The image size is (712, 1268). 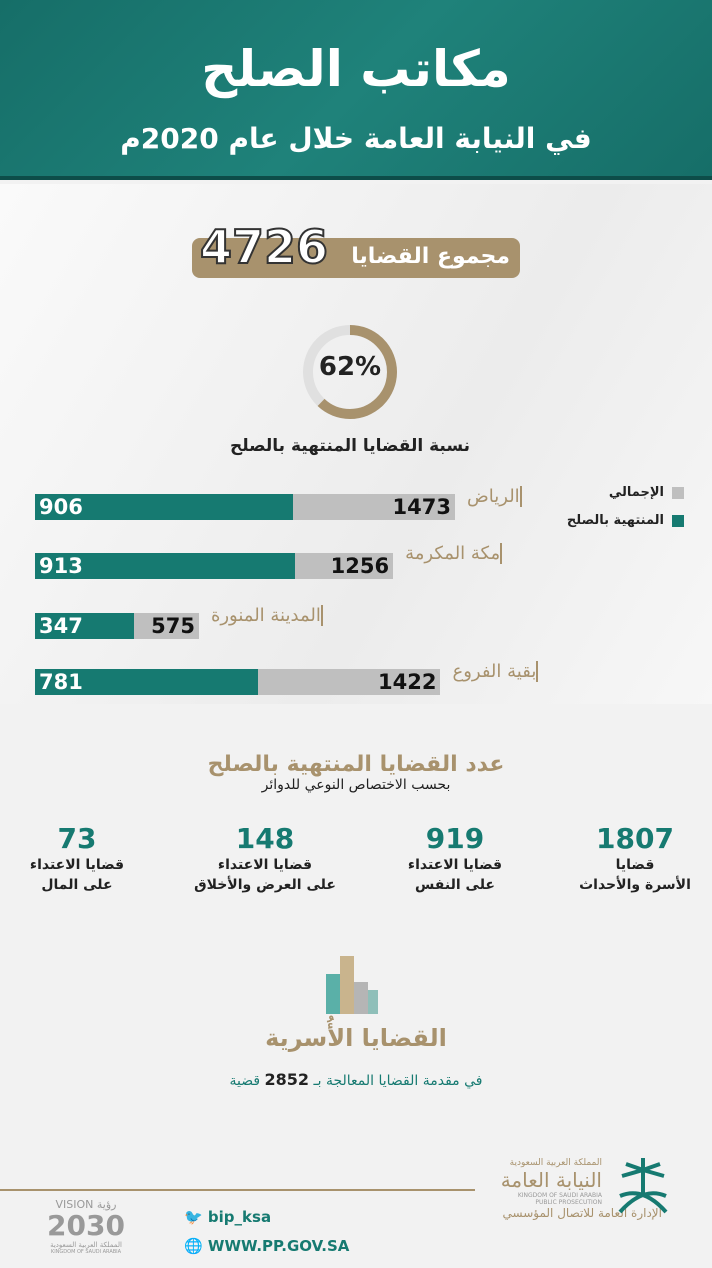 I want to click on stat-family: 1807 قضايا الأسرة والأحداث, so click(x=631, y=858).